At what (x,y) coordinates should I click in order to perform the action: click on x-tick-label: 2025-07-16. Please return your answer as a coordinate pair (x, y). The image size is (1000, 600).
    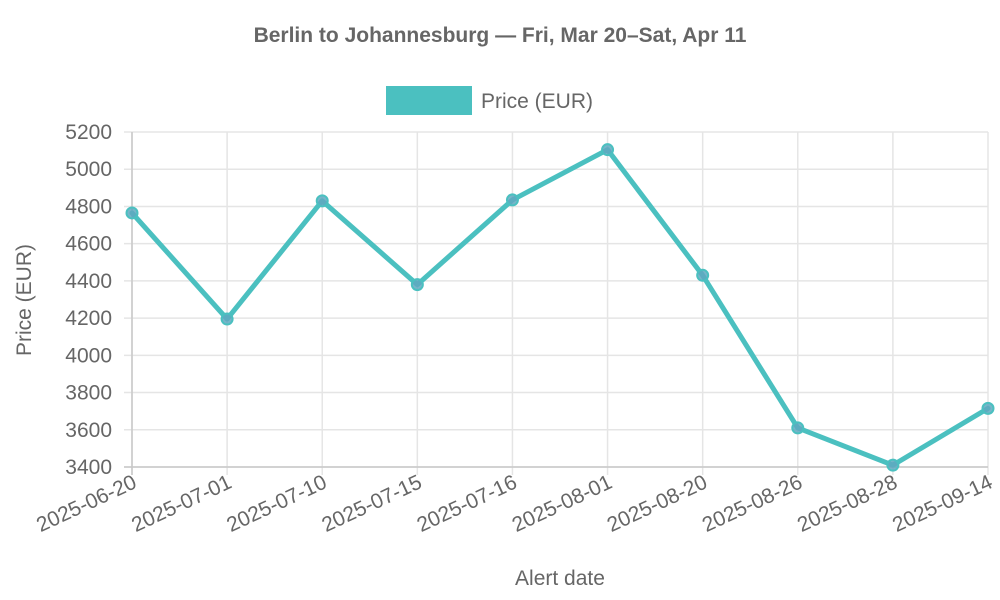
    Looking at the image, I should click on (466, 504).